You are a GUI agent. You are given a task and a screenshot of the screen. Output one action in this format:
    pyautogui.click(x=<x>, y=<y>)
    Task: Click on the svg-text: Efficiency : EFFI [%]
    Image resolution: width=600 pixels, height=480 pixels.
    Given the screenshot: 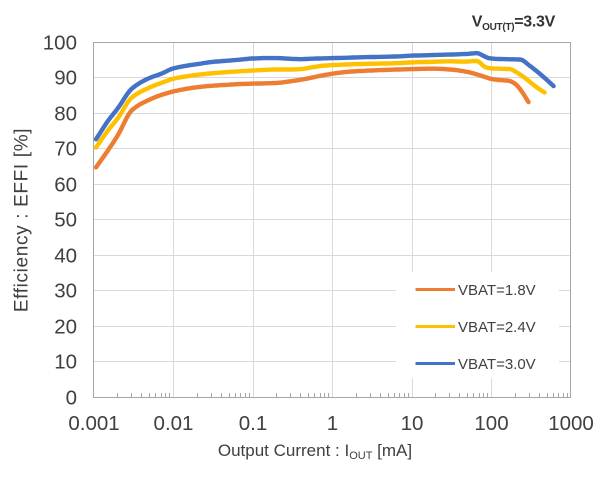 What is the action you would take?
    pyautogui.click(x=22, y=220)
    